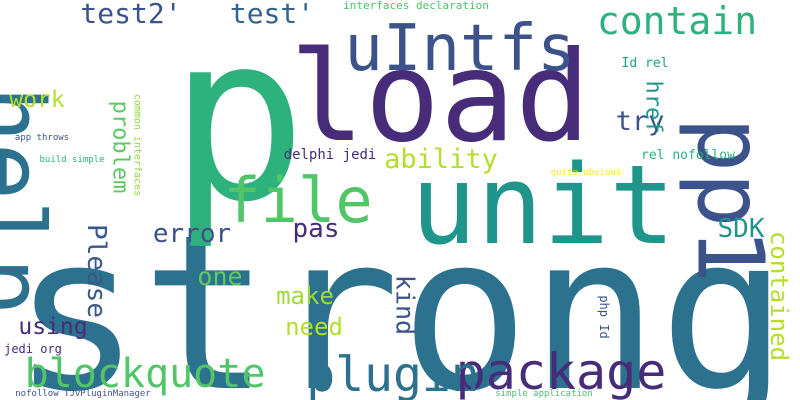 The width and height of the screenshot is (800, 400). I want to click on cloud-word: need, so click(314, 327).